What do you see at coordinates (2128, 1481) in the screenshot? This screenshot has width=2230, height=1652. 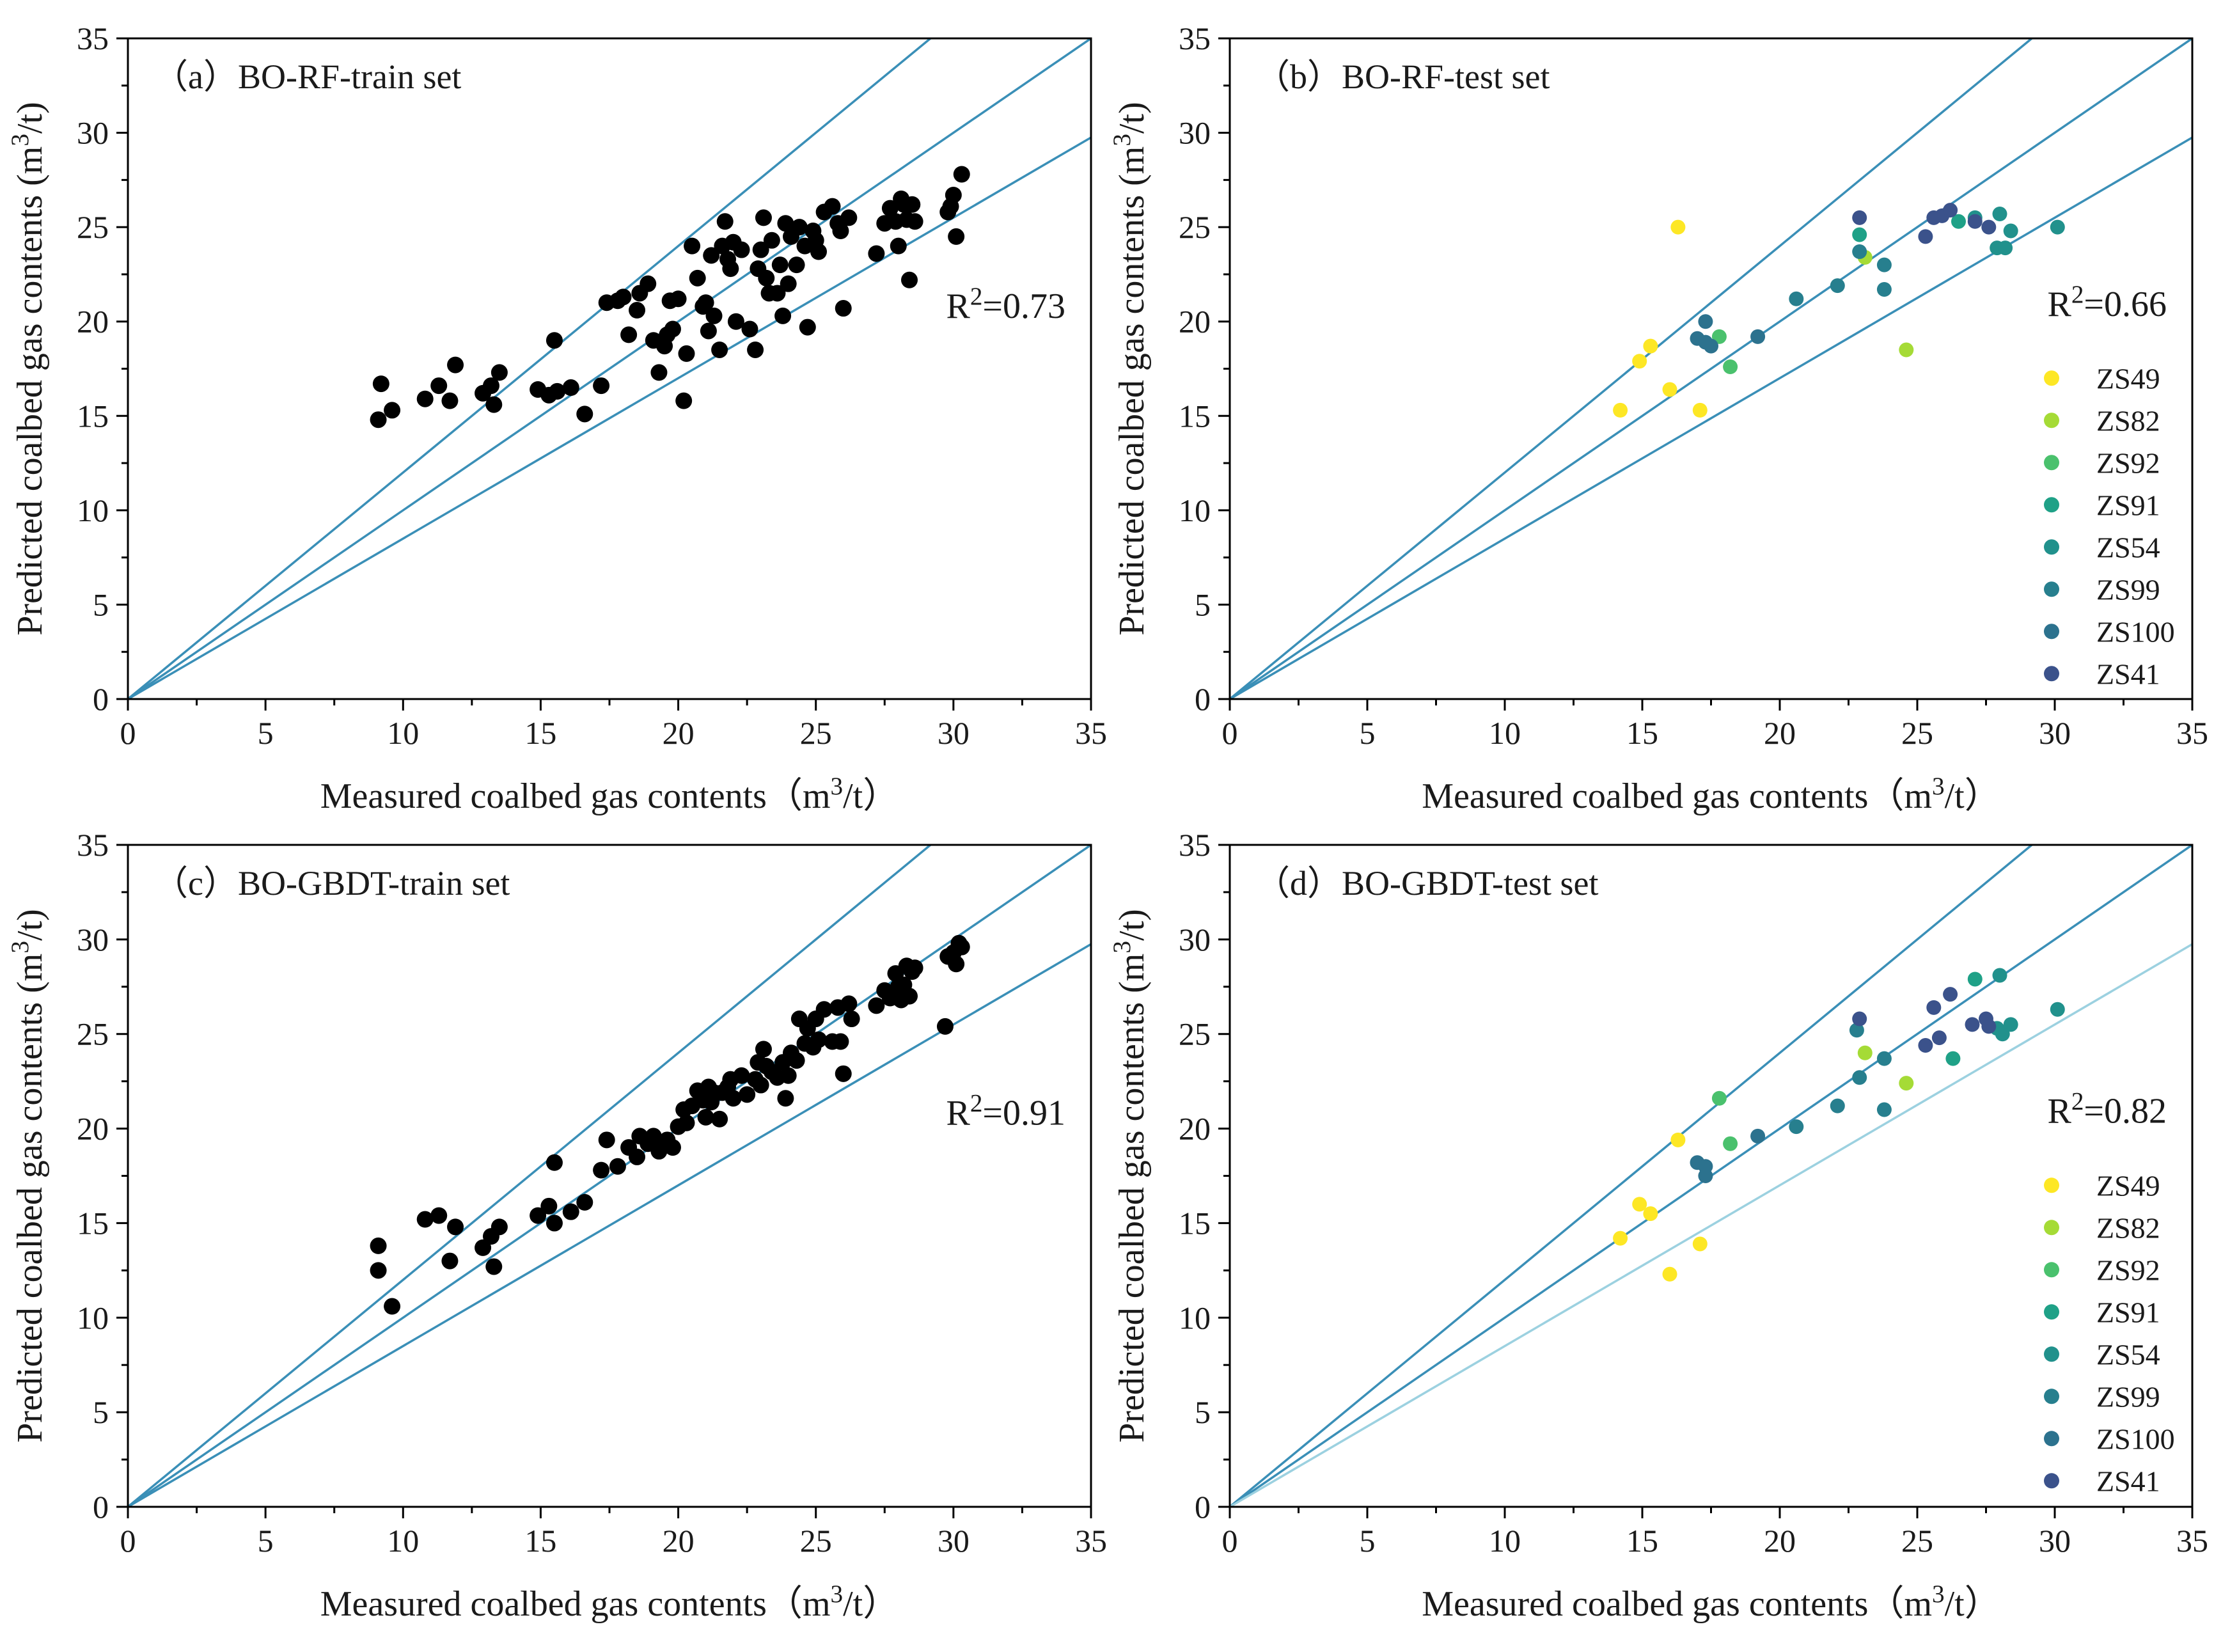 I see `legend-label: ZS41` at bounding box center [2128, 1481].